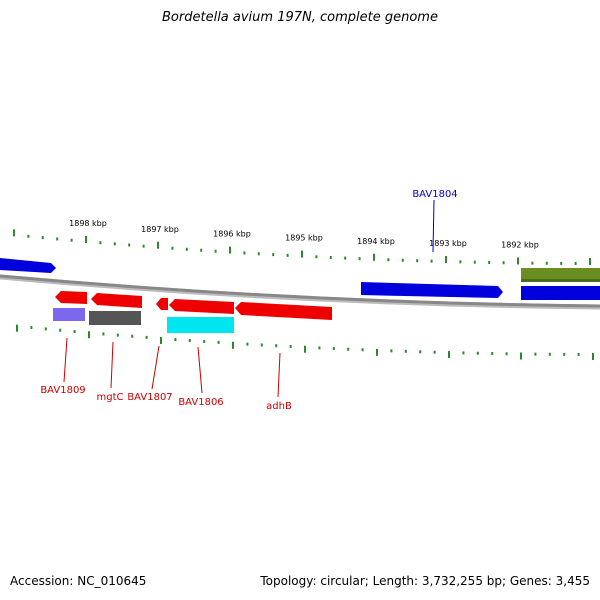 The width and height of the screenshot is (600, 600). What do you see at coordinates (376, 241) in the screenshot?
I see `tick-label: 1894 kbp` at bounding box center [376, 241].